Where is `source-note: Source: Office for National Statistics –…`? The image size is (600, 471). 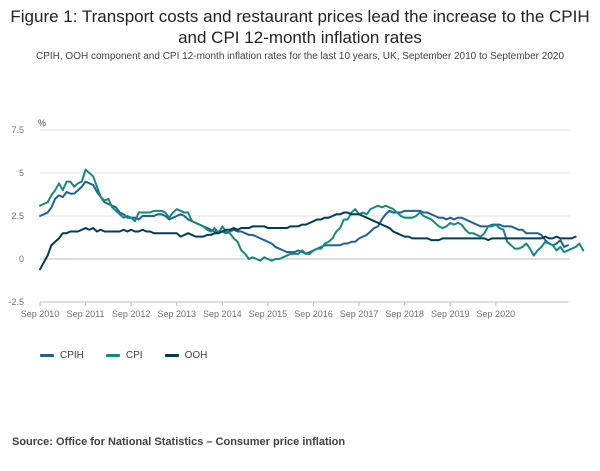
source-note: Source: Office for National Statistics –… is located at coordinates (179, 442).